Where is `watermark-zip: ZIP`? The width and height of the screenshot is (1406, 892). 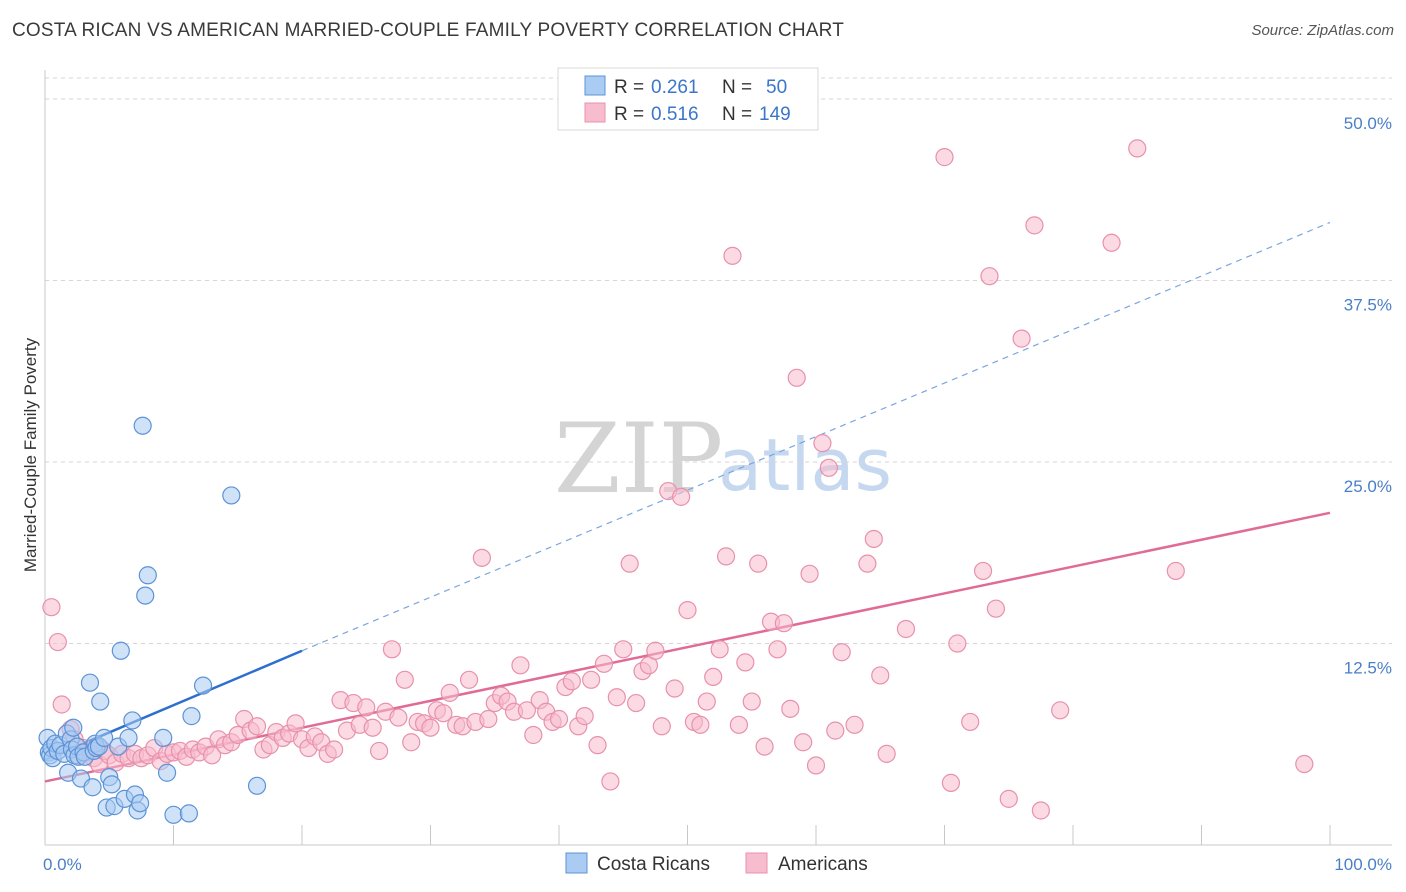
watermark-zip: ZIP is located at coordinates (638, 459).